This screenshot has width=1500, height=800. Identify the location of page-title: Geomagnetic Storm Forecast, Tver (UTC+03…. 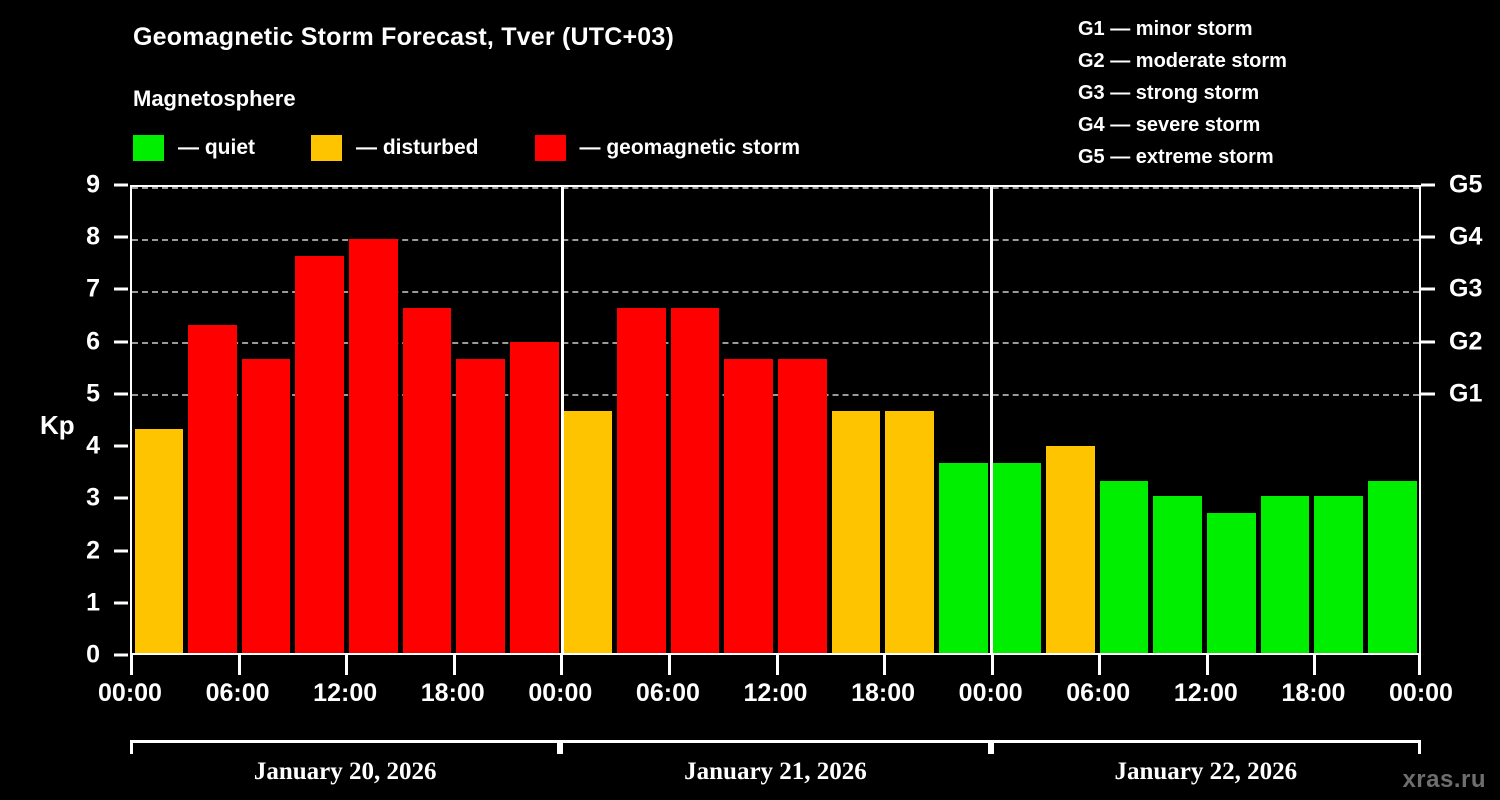
(403, 37).